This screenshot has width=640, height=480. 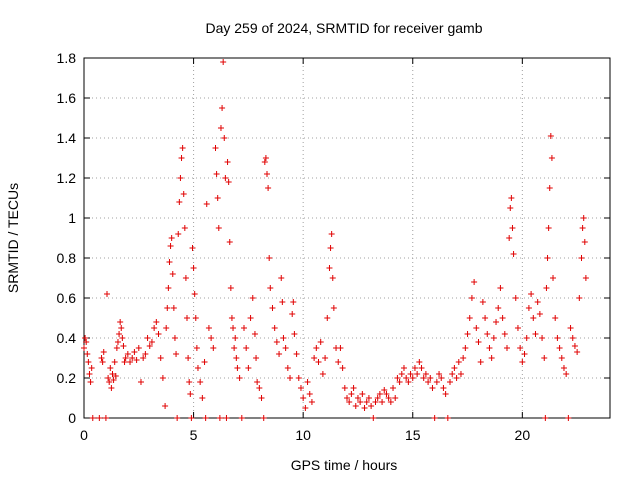 What do you see at coordinates (67, 138) in the screenshot?
I see `y-tick-label: 1.4` at bounding box center [67, 138].